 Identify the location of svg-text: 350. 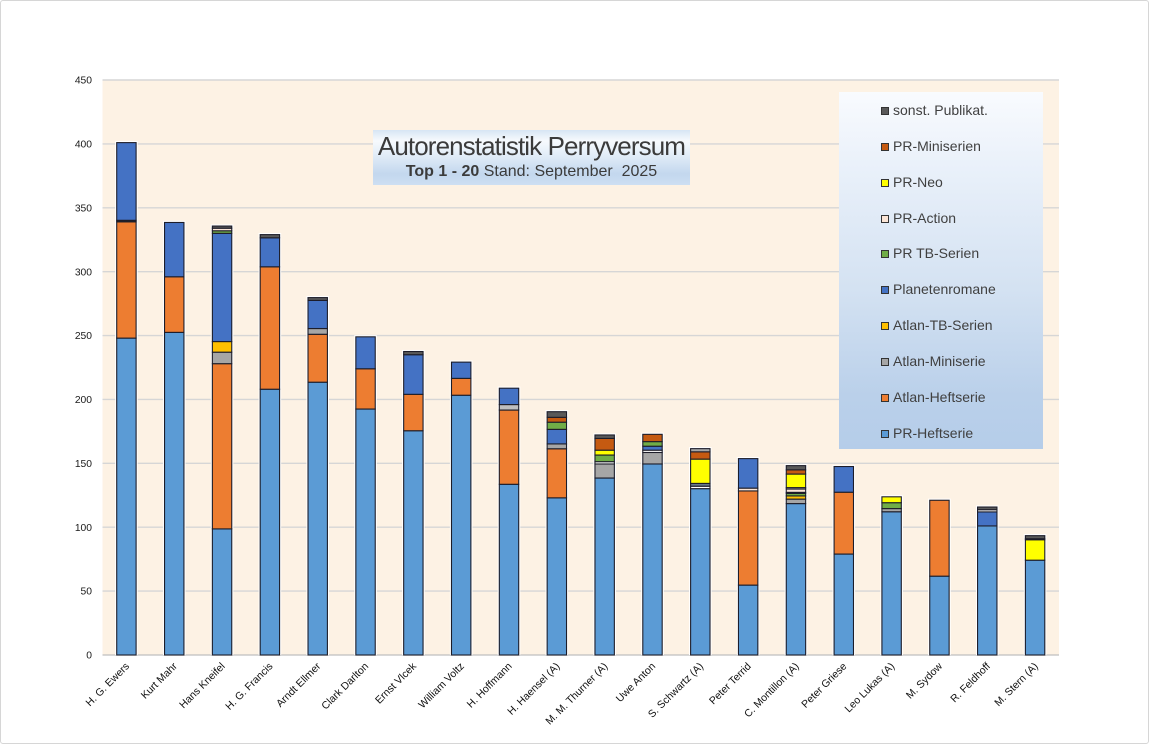
(83, 208).